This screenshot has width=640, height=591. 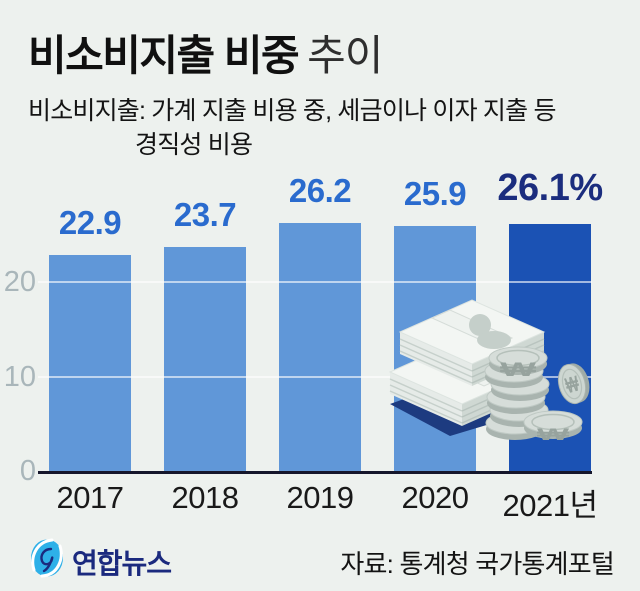 I want to click on source-credit: 자료: 통계청 국가통계포털, so click(x=477, y=564).